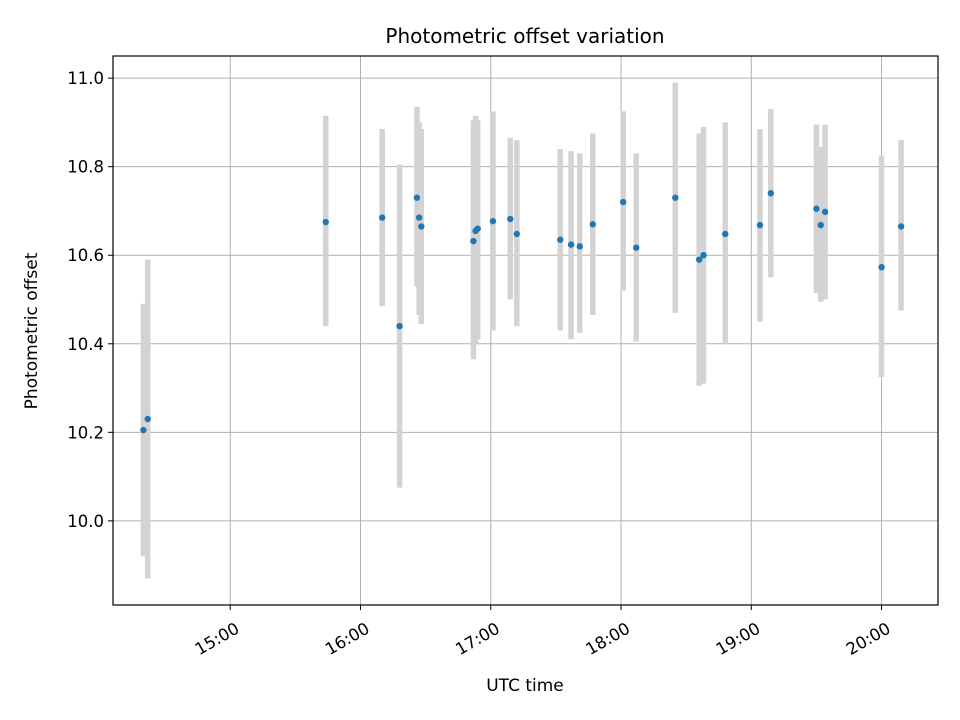 This screenshot has height=720, width=960. I want to click on y-tick-label: 10.2, so click(85, 432).